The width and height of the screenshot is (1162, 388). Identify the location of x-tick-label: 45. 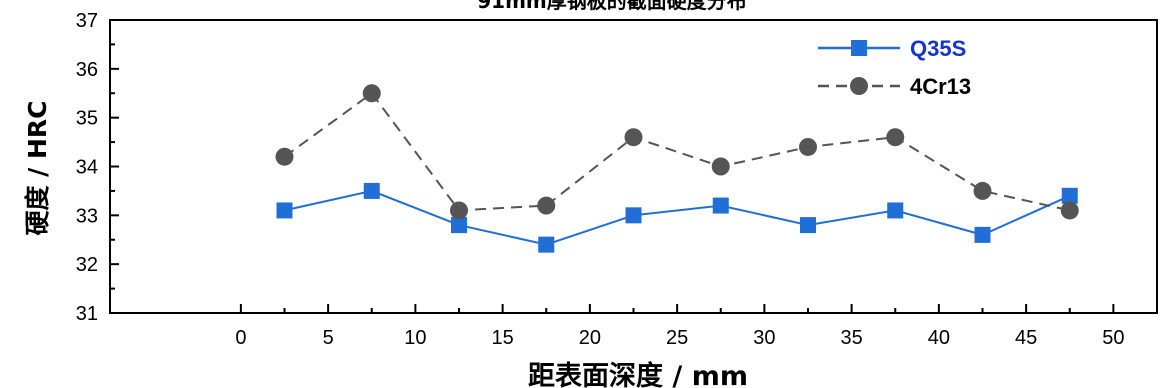
(1026, 338).